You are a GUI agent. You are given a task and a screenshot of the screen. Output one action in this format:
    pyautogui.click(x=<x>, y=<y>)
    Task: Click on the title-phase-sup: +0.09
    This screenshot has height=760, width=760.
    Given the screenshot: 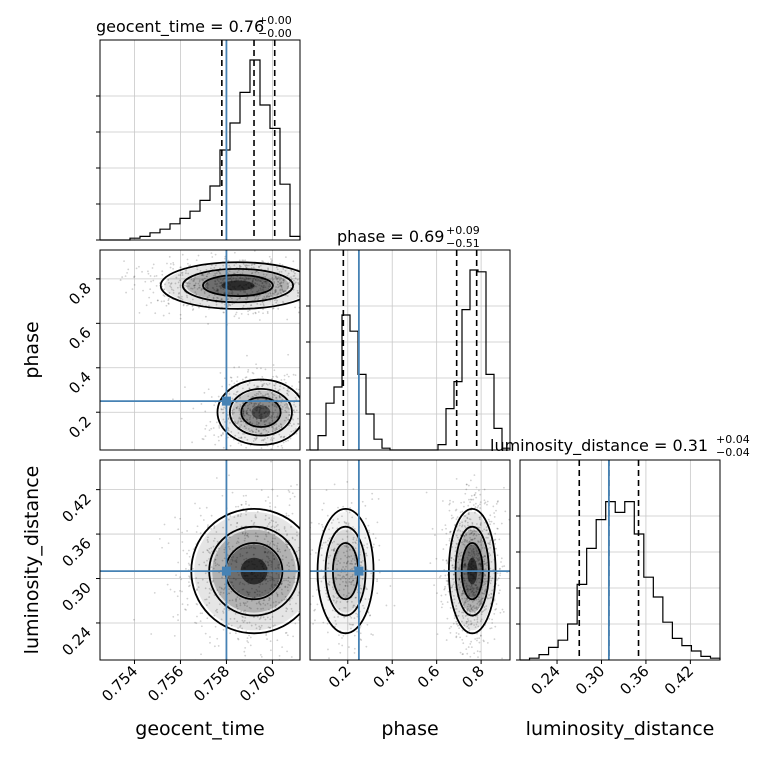 What is the action you would take?
    pyautogui.click(x=463, y=230)
    